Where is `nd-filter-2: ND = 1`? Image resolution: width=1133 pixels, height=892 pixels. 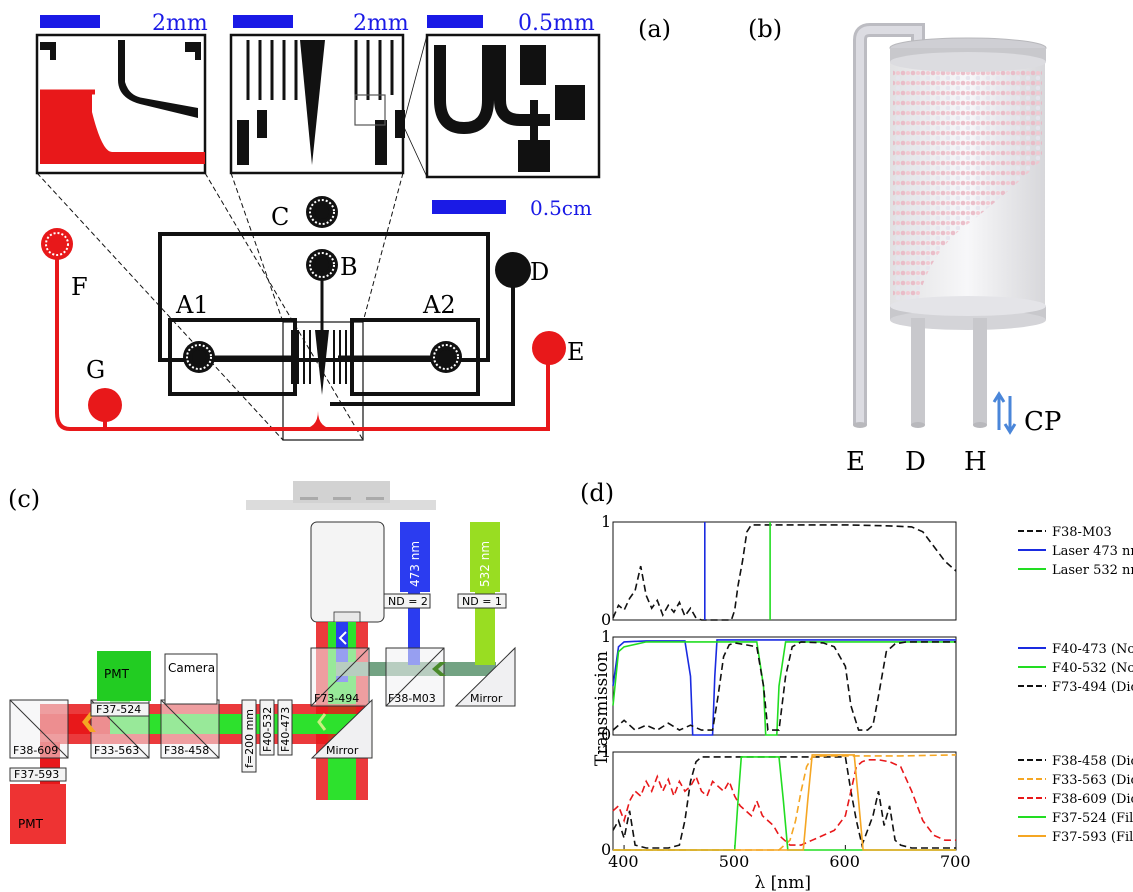 nd-filter-2: ND = 1 is located at coordinates (482, 601).